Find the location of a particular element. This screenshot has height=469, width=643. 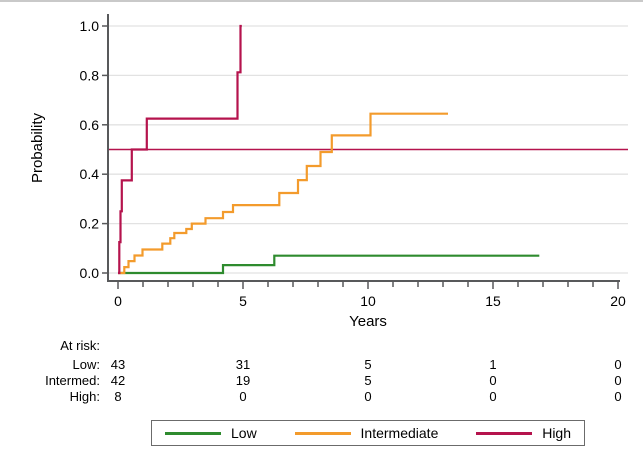

curve-low is located at coordinates (329, 264).